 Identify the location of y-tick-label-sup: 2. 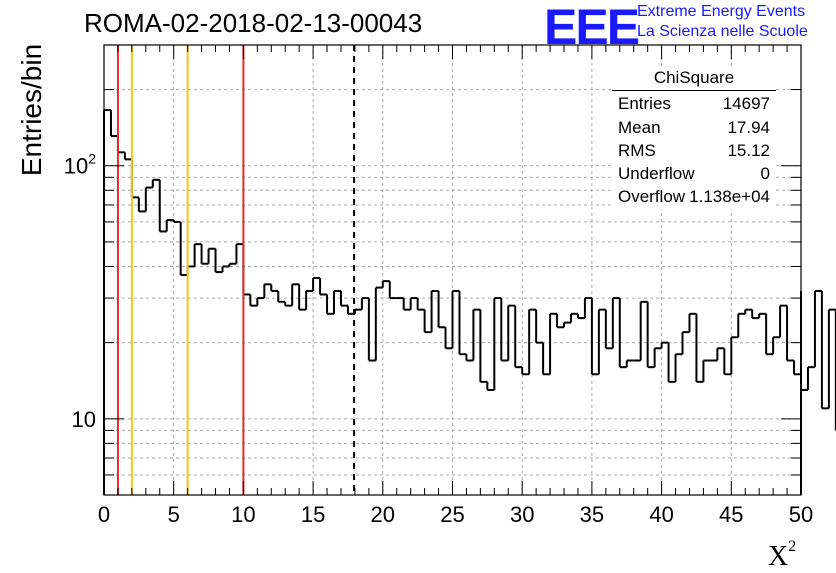
(92, 159).